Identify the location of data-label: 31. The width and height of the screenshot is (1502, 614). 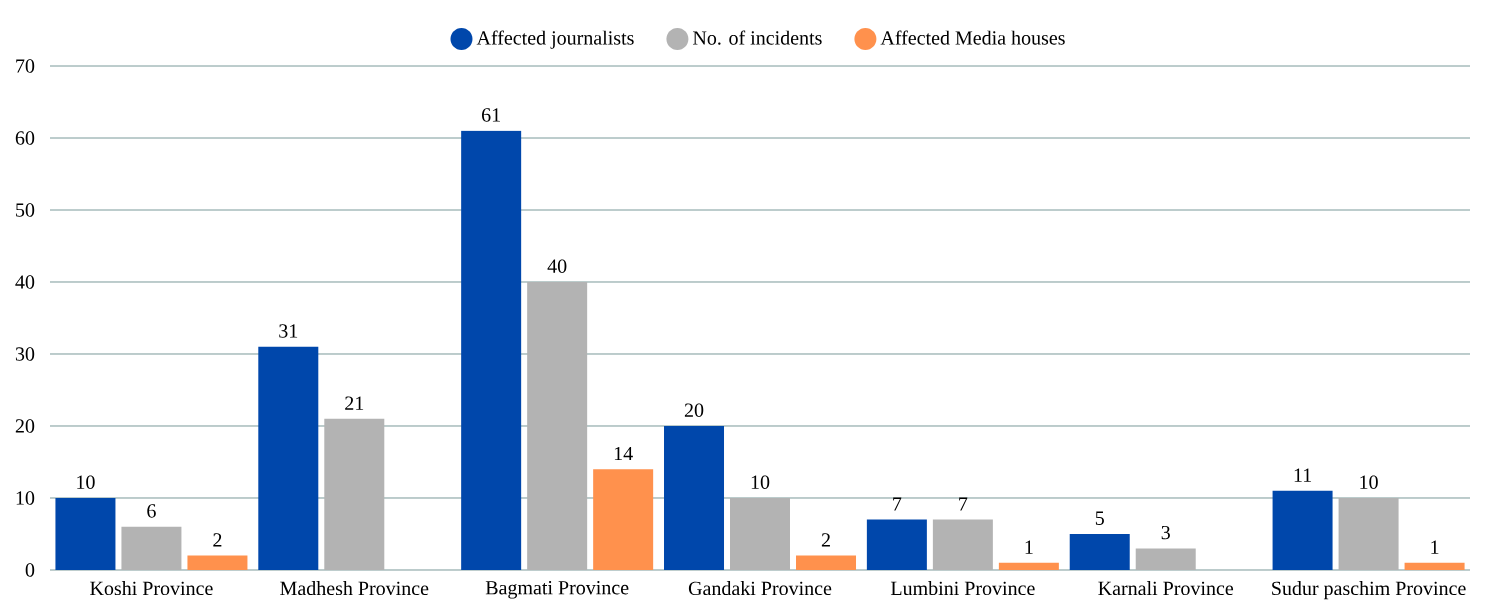
(288, 331).